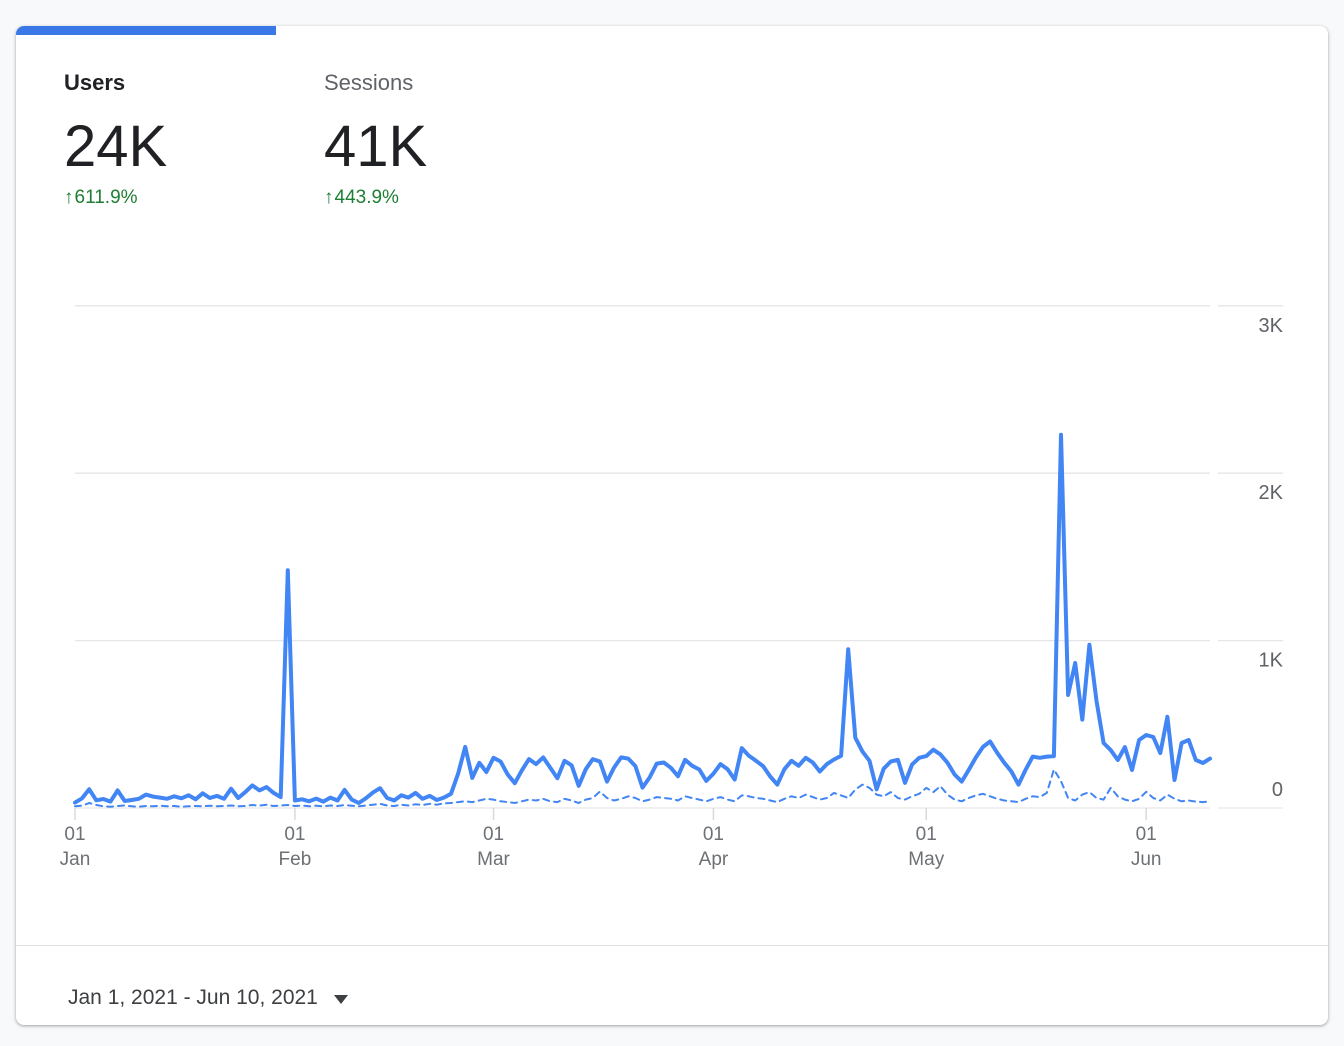 Image resolution: width=1344 pixels, height=1046 pixels. I want to click on x-axis-label: 01 Jun, so click(1146, 847).